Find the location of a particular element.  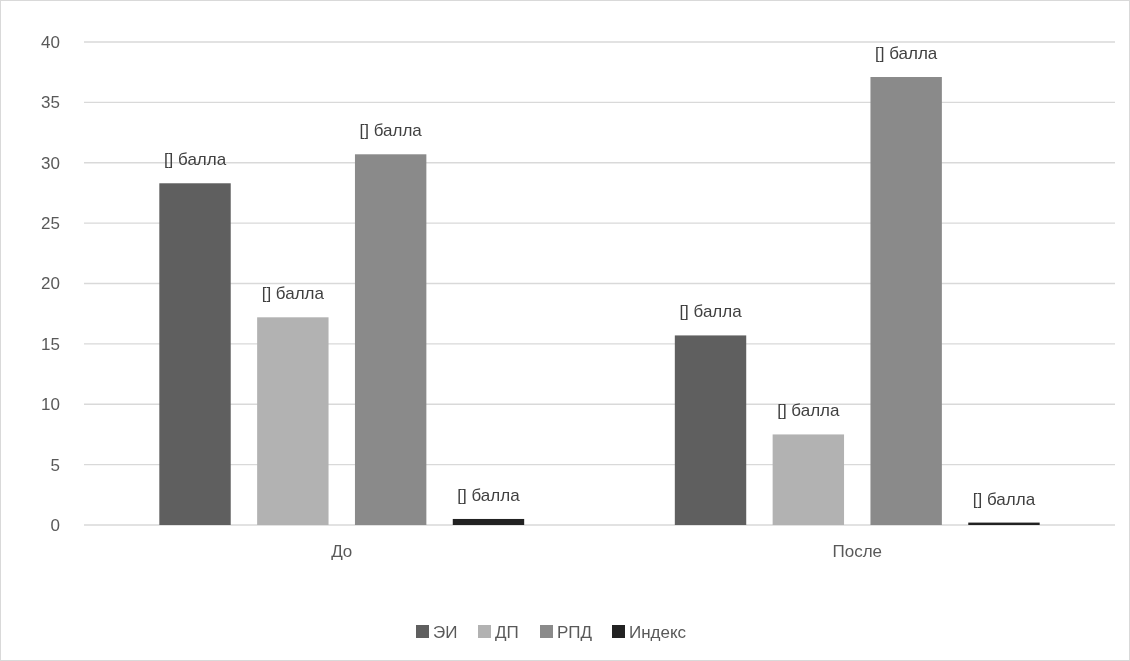

y-tick-label: 0 is located at coordinates (55, 525).